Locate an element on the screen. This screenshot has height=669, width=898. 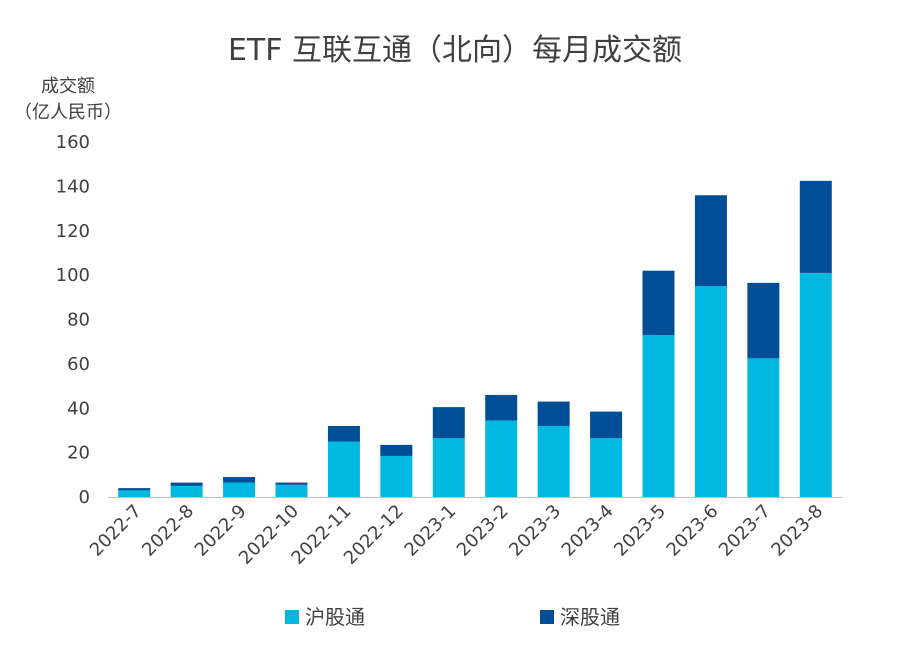
x-tick-label: 2022-8 is located at coordinates (168, 531).